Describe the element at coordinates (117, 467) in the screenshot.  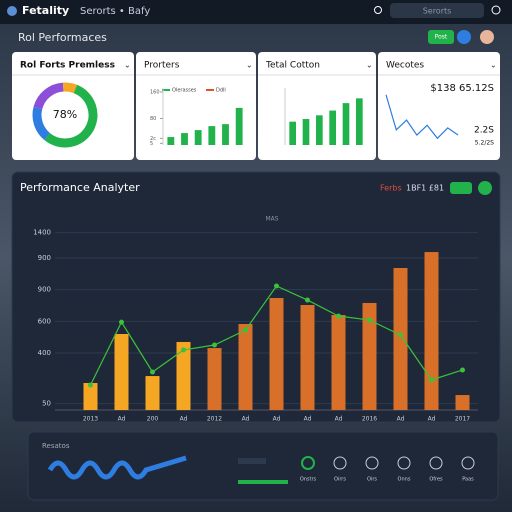
I see `footer-wave` at that location.